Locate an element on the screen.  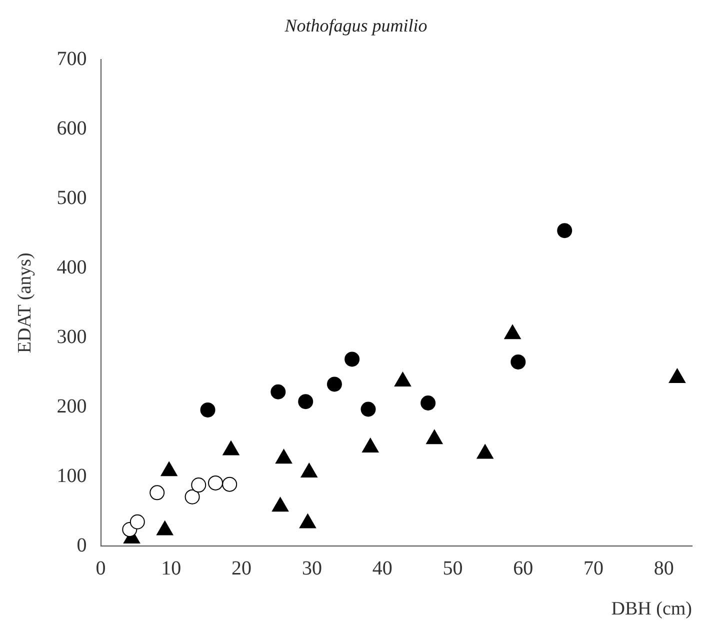
x-axis-title: DBH (cm) is located at coordinates (651, 609).